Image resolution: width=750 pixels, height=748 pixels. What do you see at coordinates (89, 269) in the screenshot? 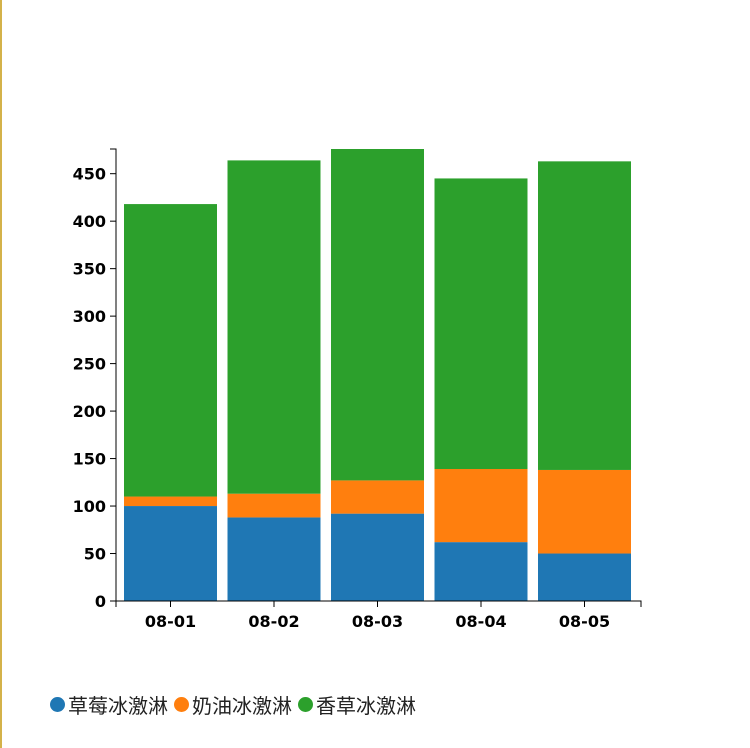
I see `y-tick-label-350: 350` at bounding box center [89, 269].